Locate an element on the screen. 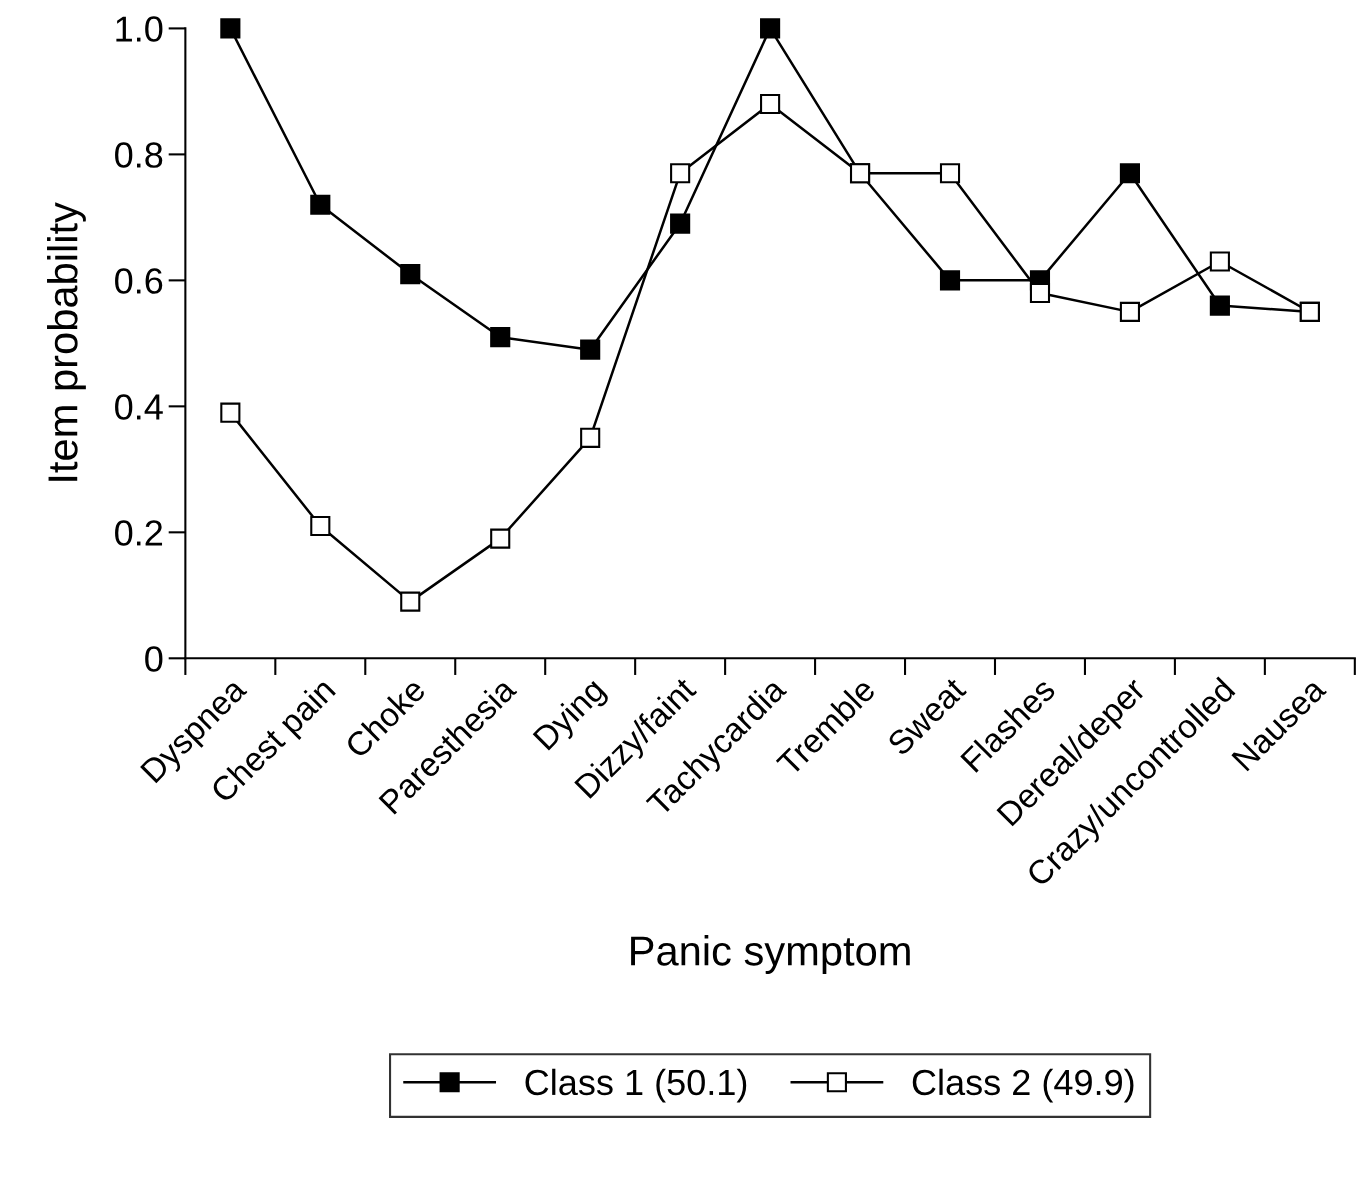 This screenshot has height=1184, width=1363. y-tick-label: 1.0 is located at coordinates (139, 29).